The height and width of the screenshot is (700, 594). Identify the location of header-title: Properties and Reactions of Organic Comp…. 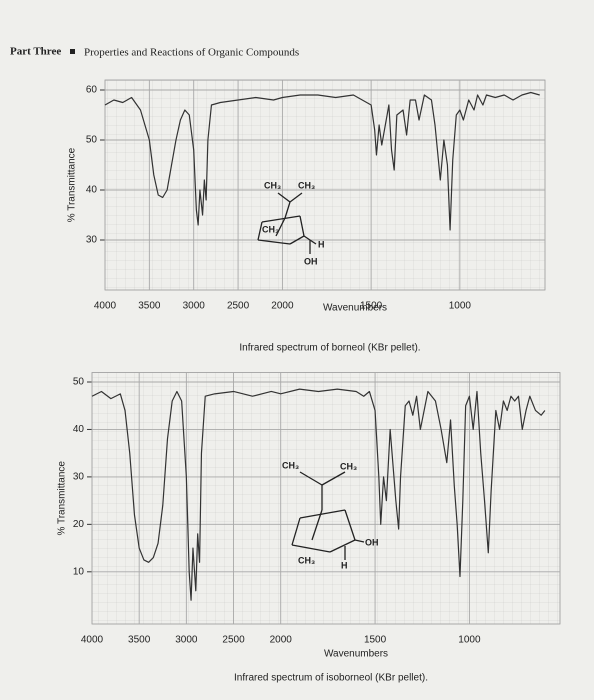
(191, 53).